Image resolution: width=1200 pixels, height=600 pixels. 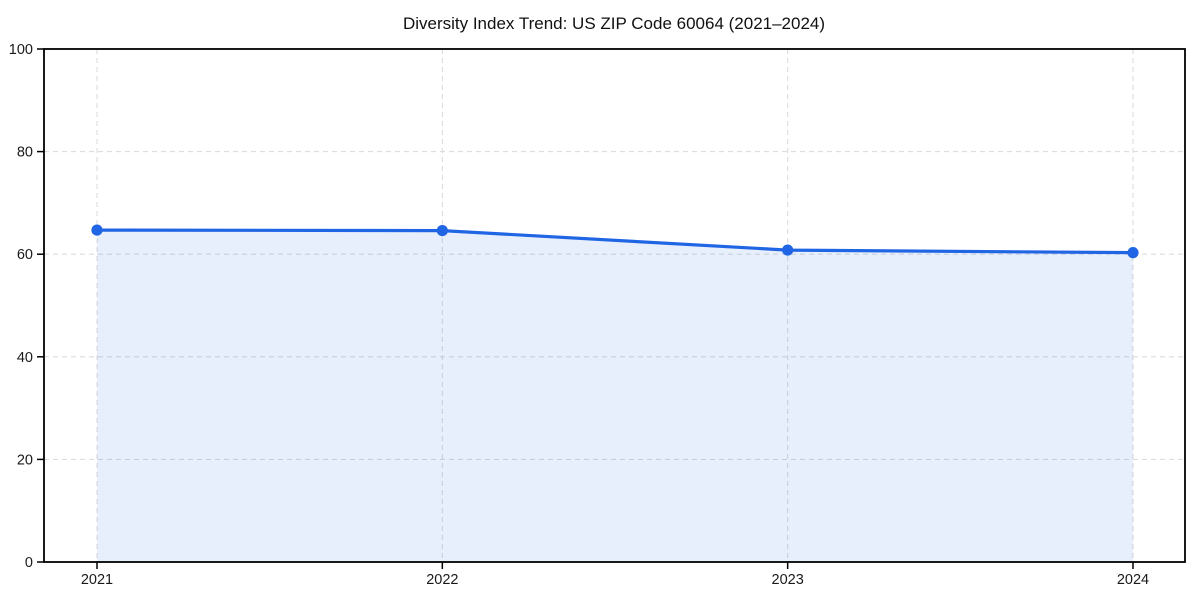 I want to click on x-tick-label: 2022, so click(x=442, y=580).